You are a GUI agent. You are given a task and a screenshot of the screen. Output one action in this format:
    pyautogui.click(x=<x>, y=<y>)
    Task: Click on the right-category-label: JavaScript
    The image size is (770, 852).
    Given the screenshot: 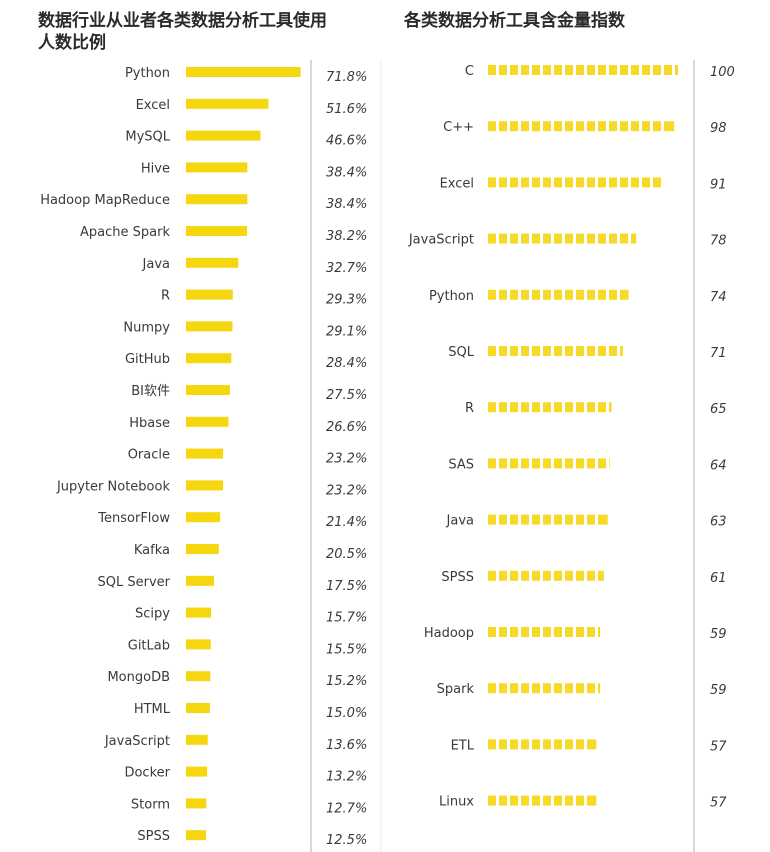 What is the action you would take?
    pyautogui.click(x=441, y=240)
    